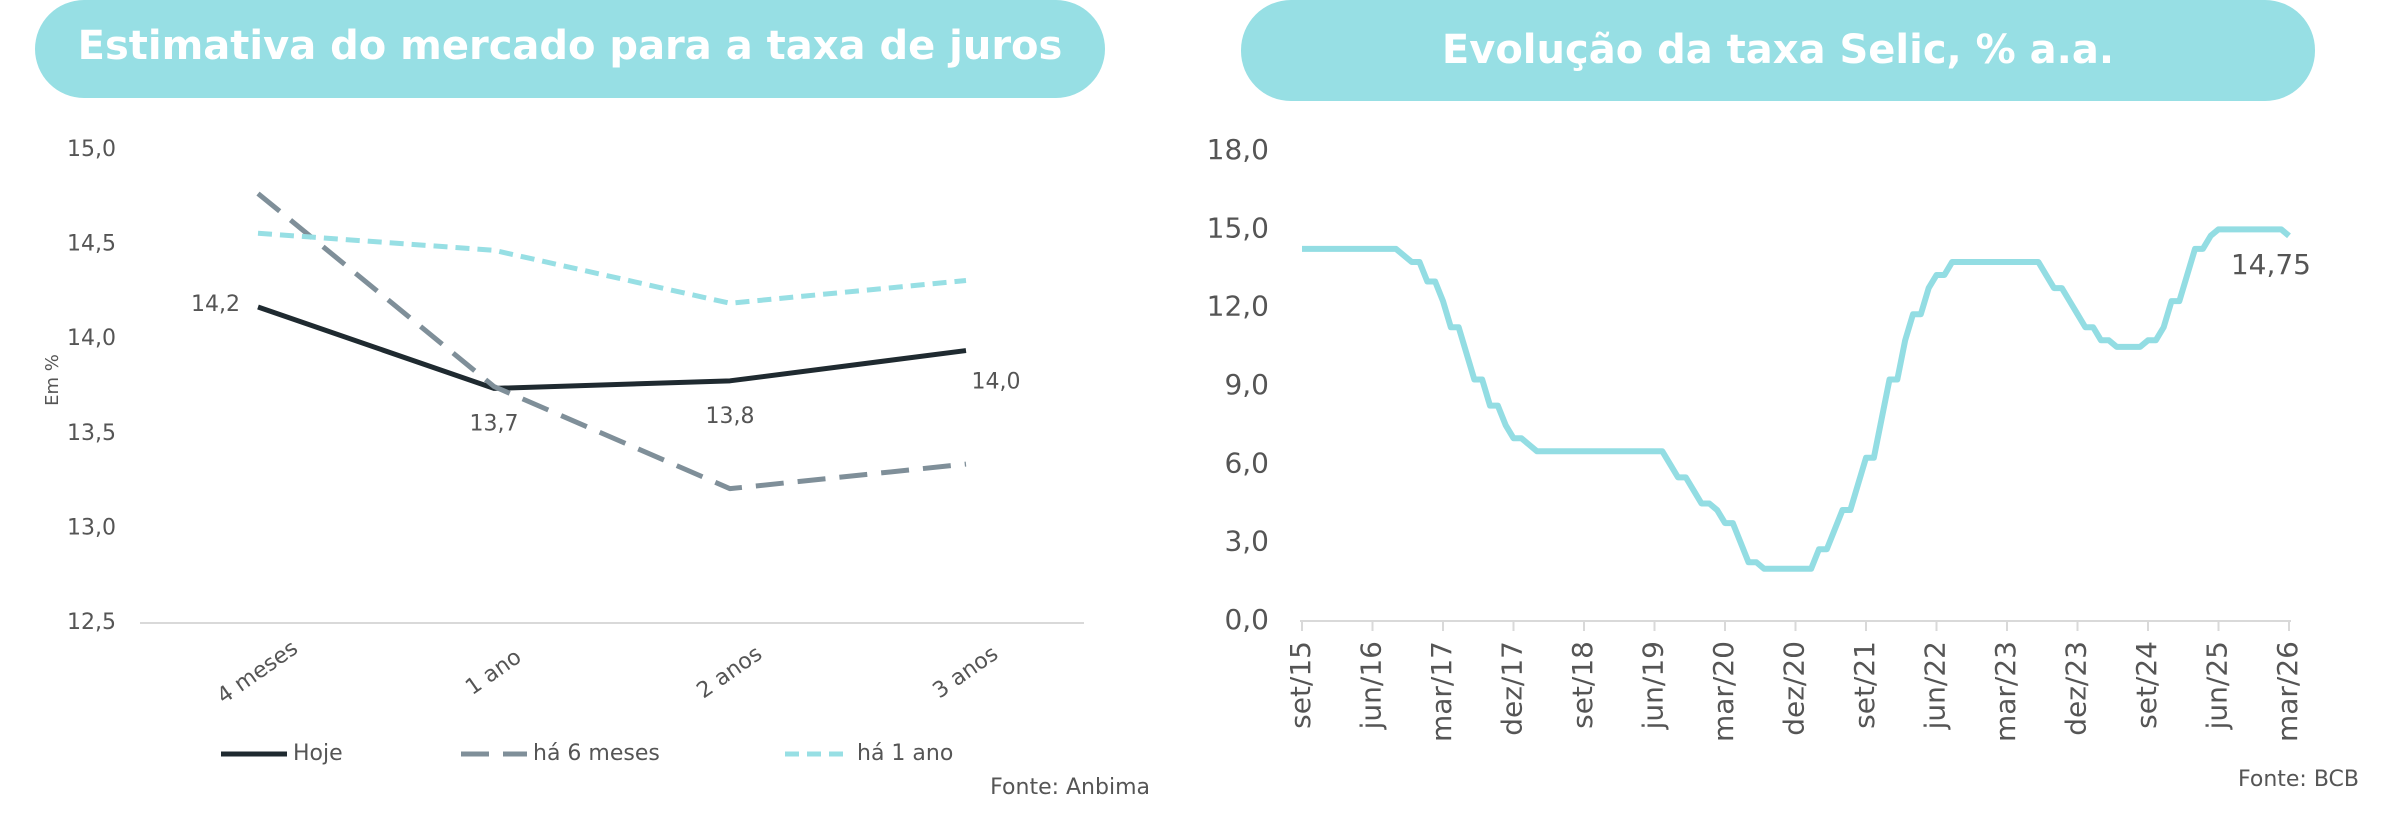  I want to click on chart-title: Evolução da taxa Selic, % a.a., so click(1778, 50).